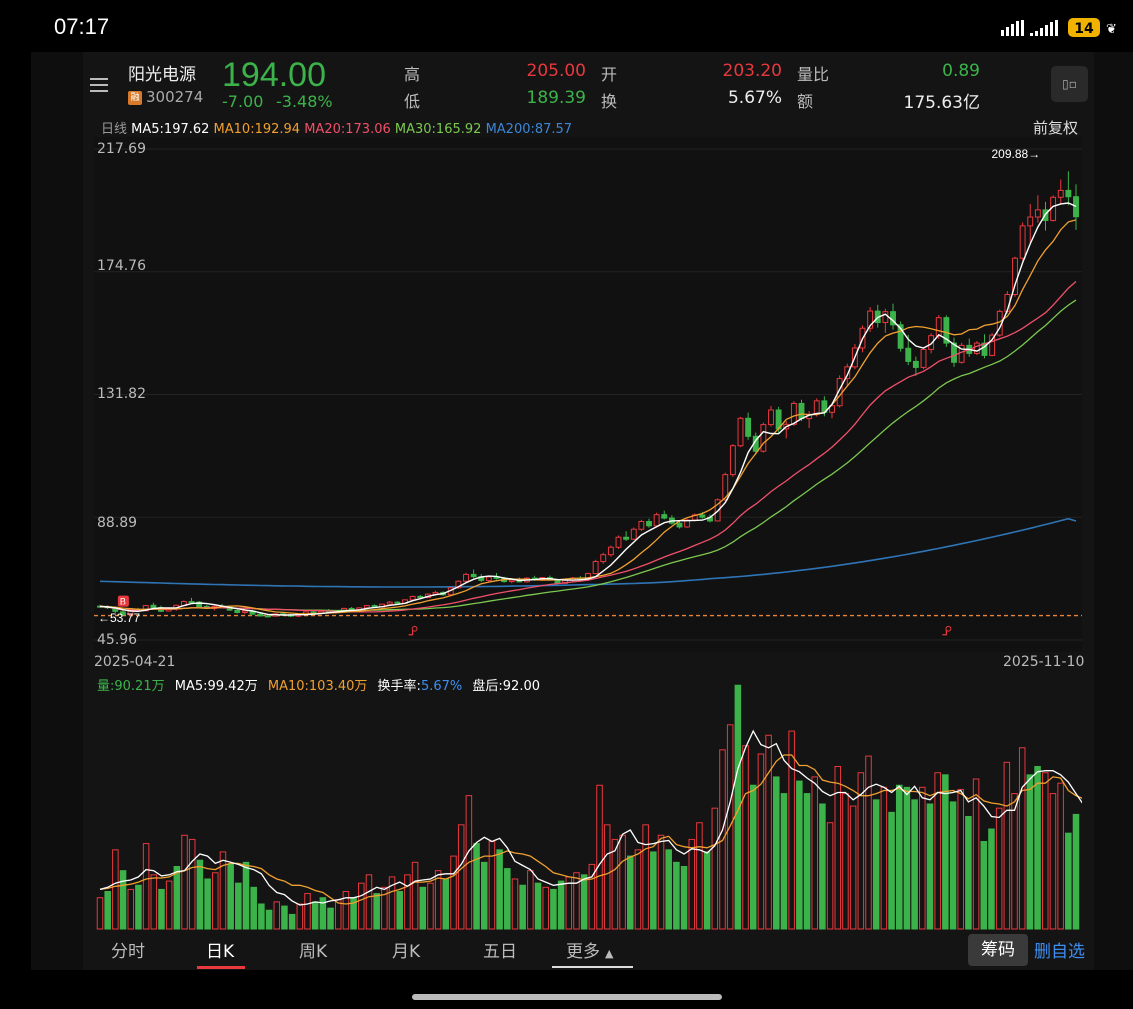 Image resolution: width=1133 pixels, height=1009 pixels. I want to click on stock-name: 阳光电源, so click(162, 75).